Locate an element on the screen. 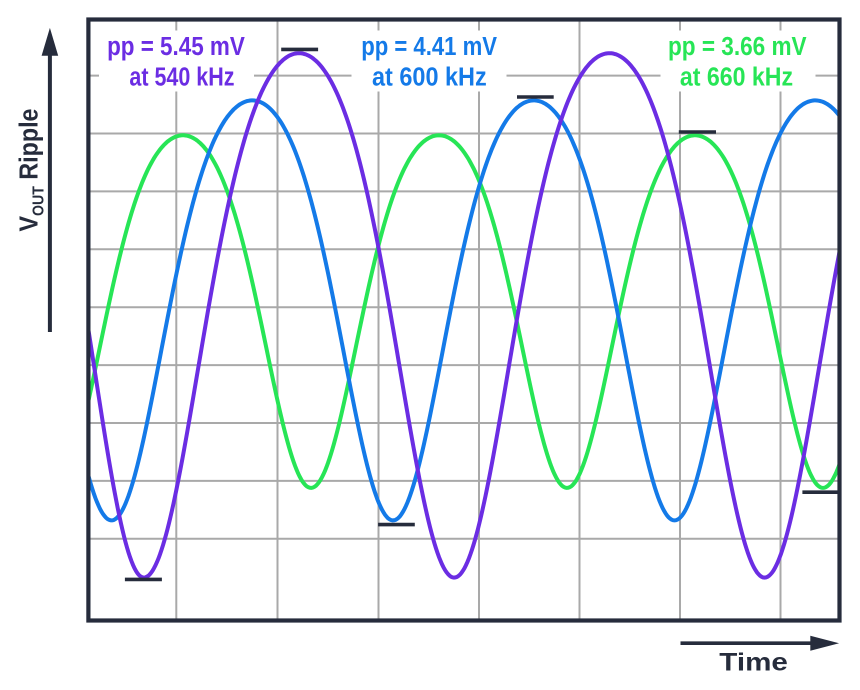  svg-text: pp = 5.45 mV is located at coordinates (176, 47).